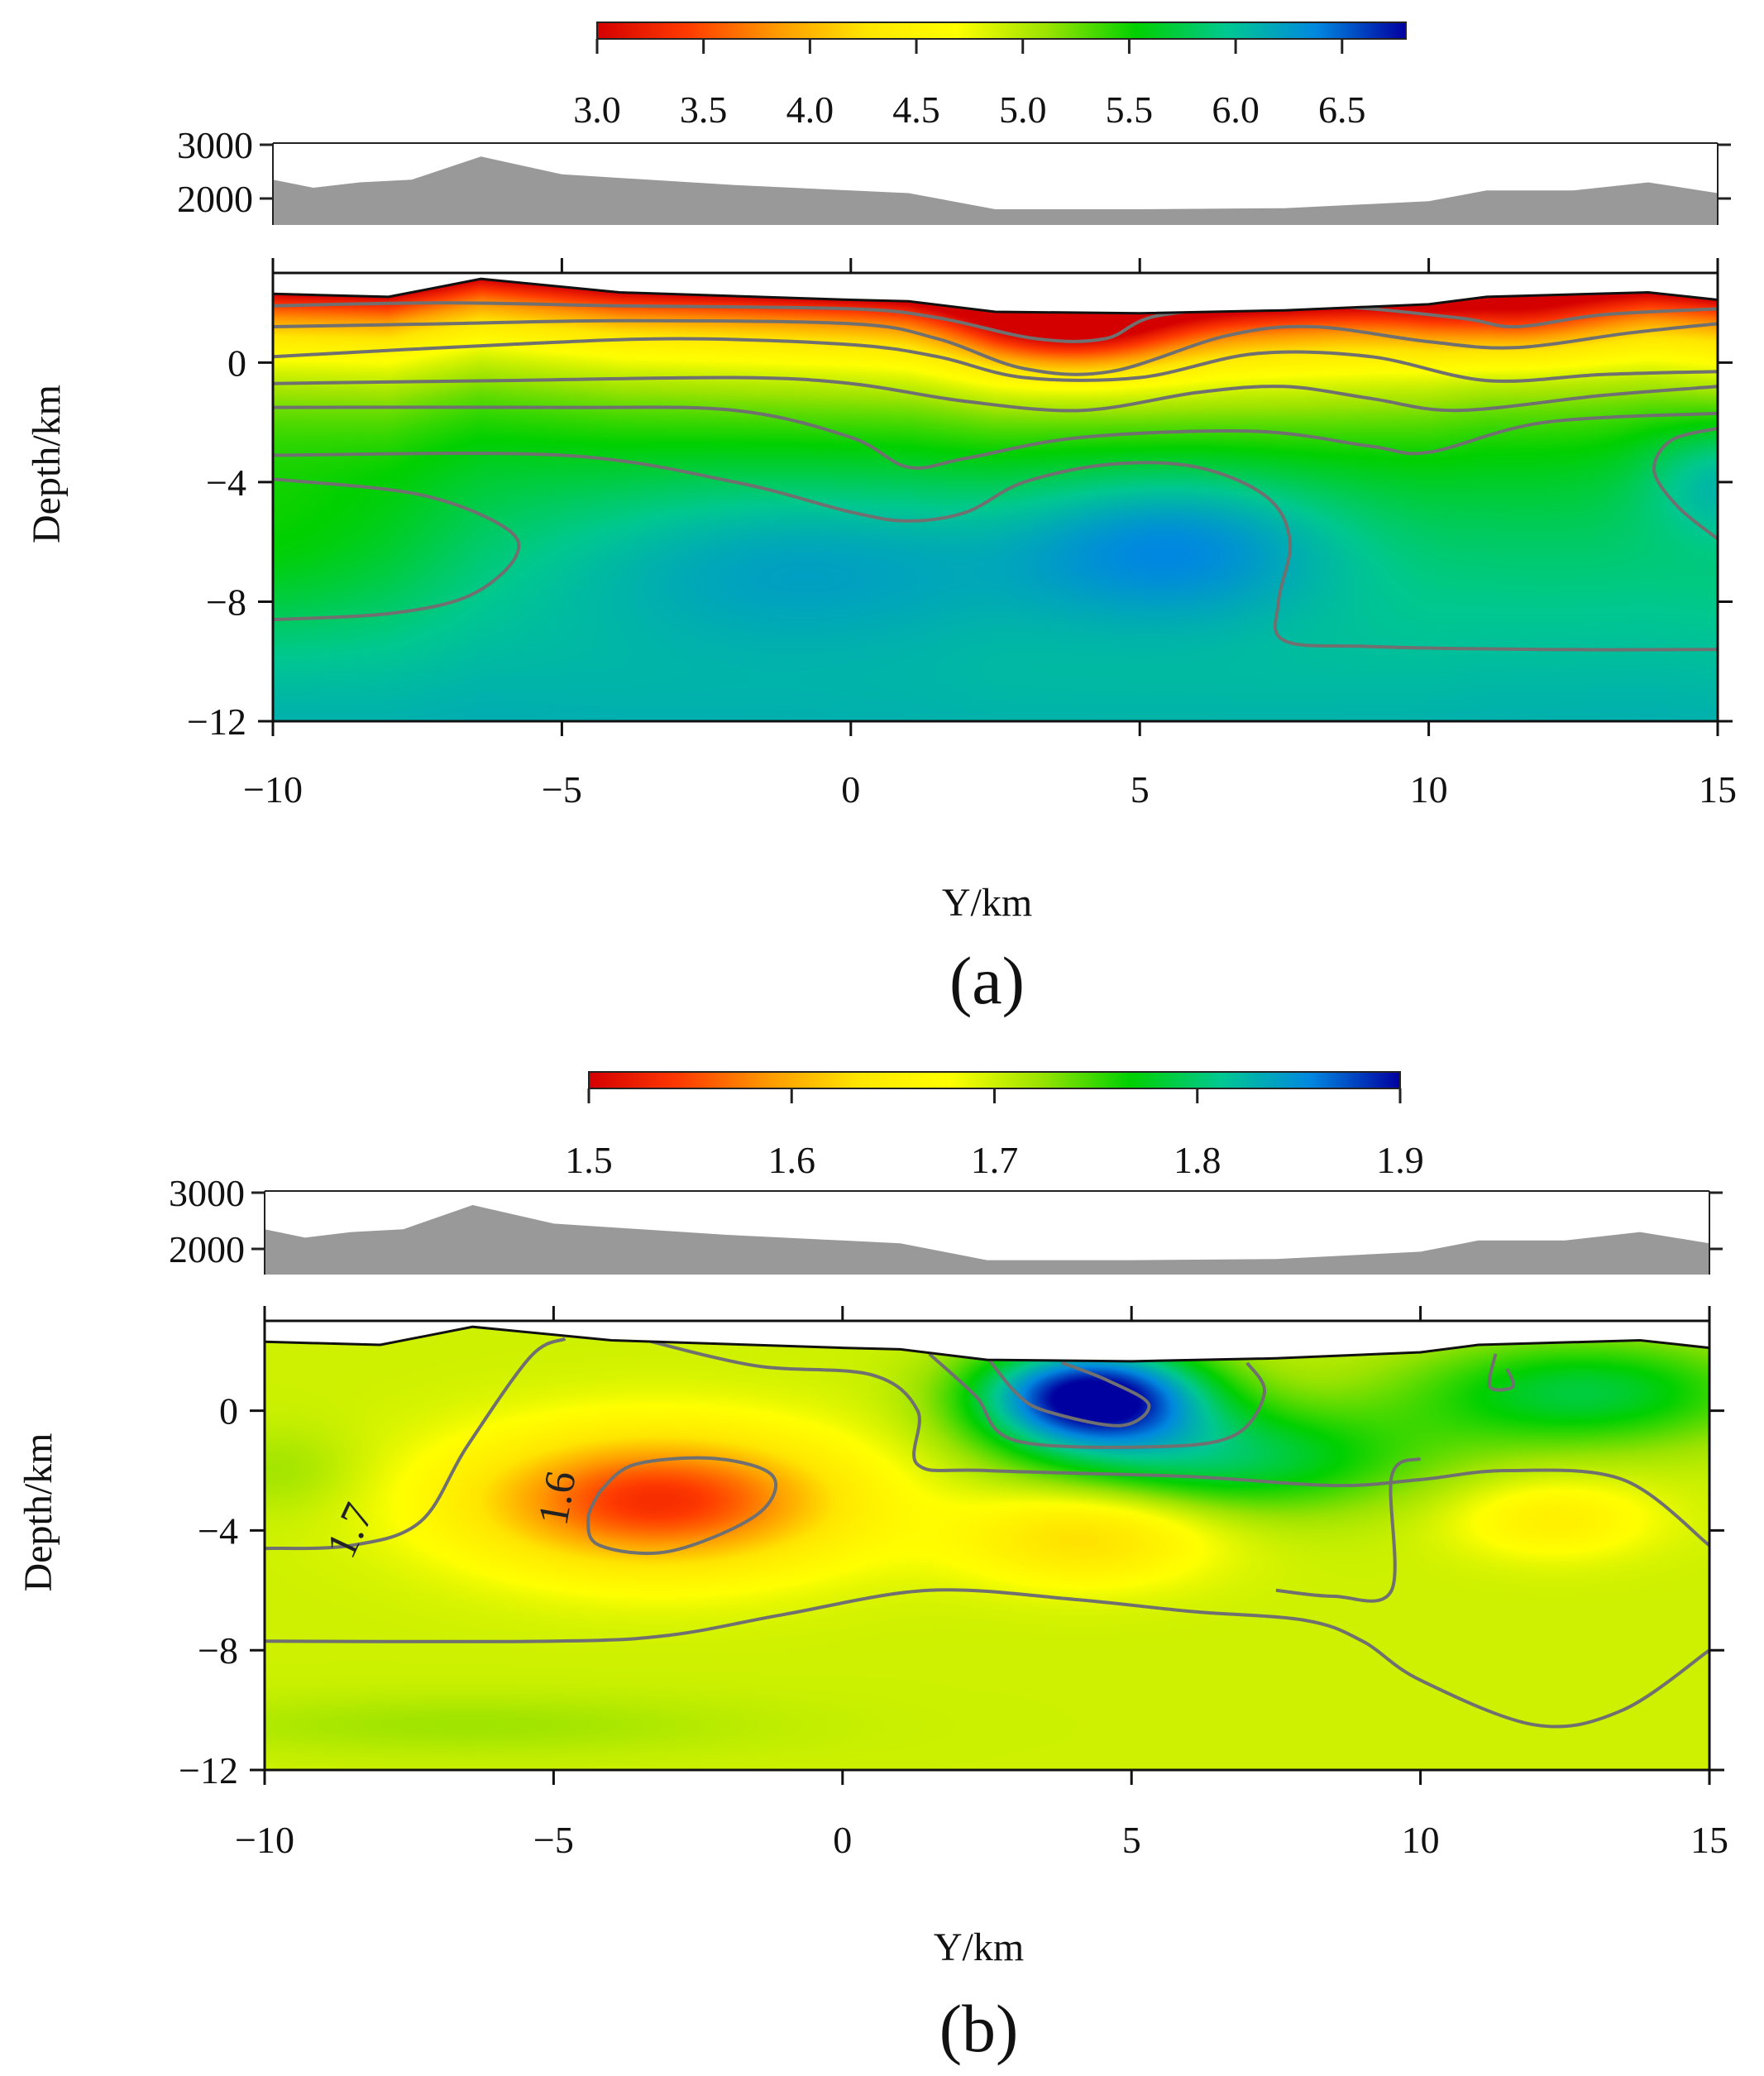 This screenshot has width=1764, height=2076. I want to click on colorbar-tick-label: 1.7, so click(995, 1160).